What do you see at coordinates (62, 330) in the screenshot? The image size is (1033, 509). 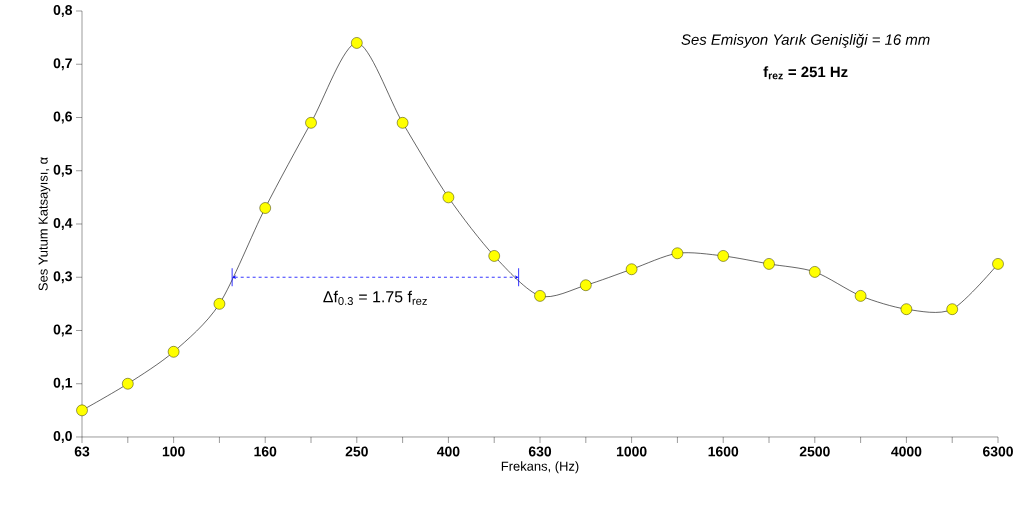 I see `y-tick-label: 0,2` at bounding box center [62, 330].